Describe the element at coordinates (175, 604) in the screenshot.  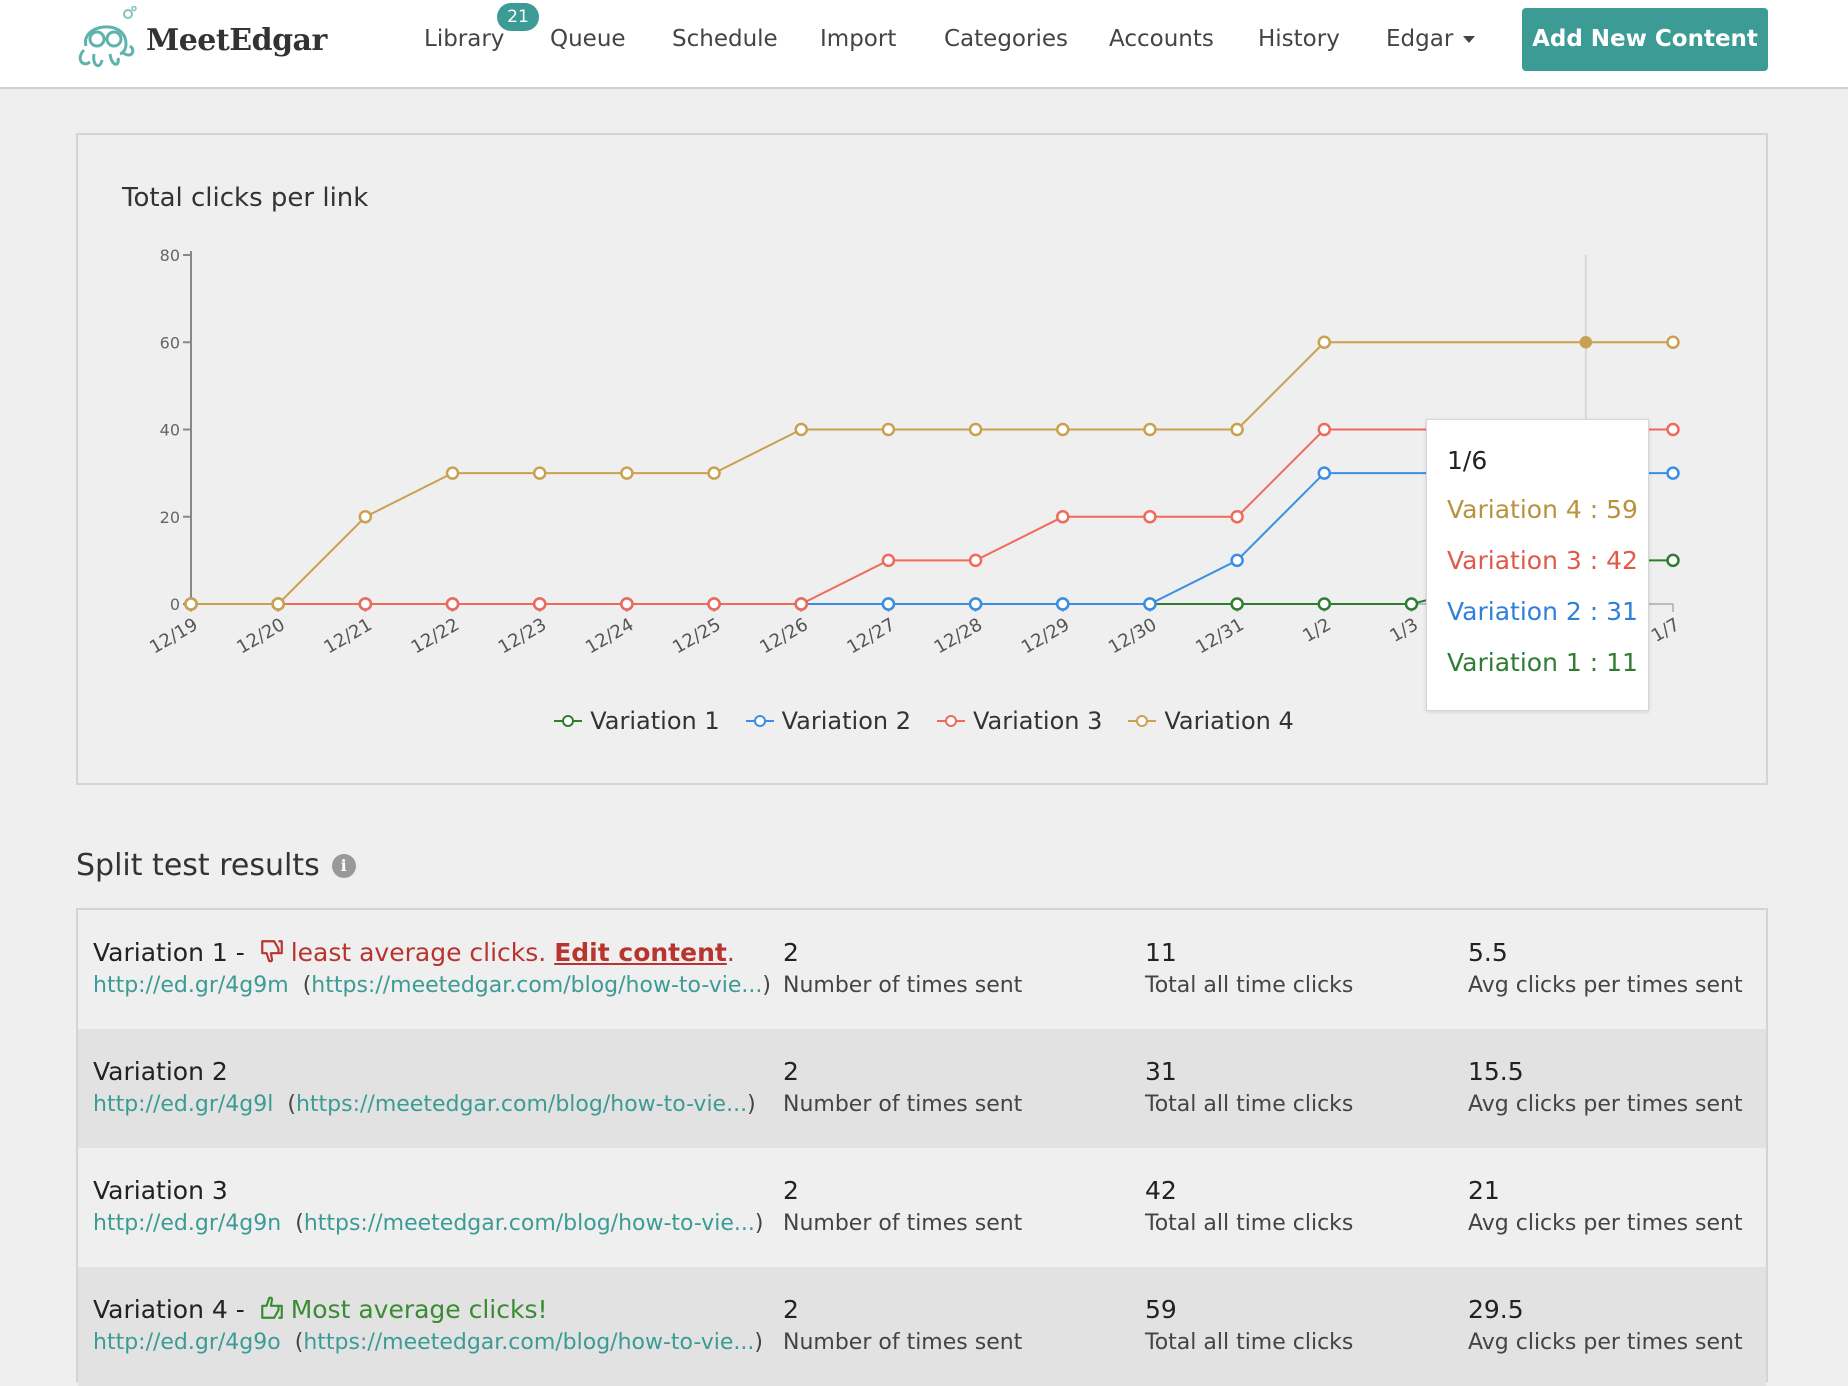
I see `y-tick-label: 0` at that location.